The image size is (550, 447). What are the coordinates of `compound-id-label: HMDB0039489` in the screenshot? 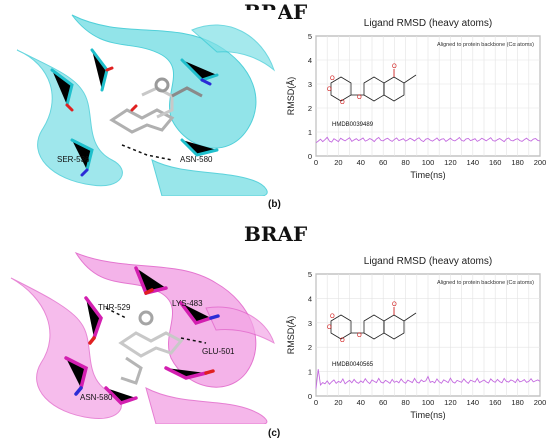 It's located at (353, 125).